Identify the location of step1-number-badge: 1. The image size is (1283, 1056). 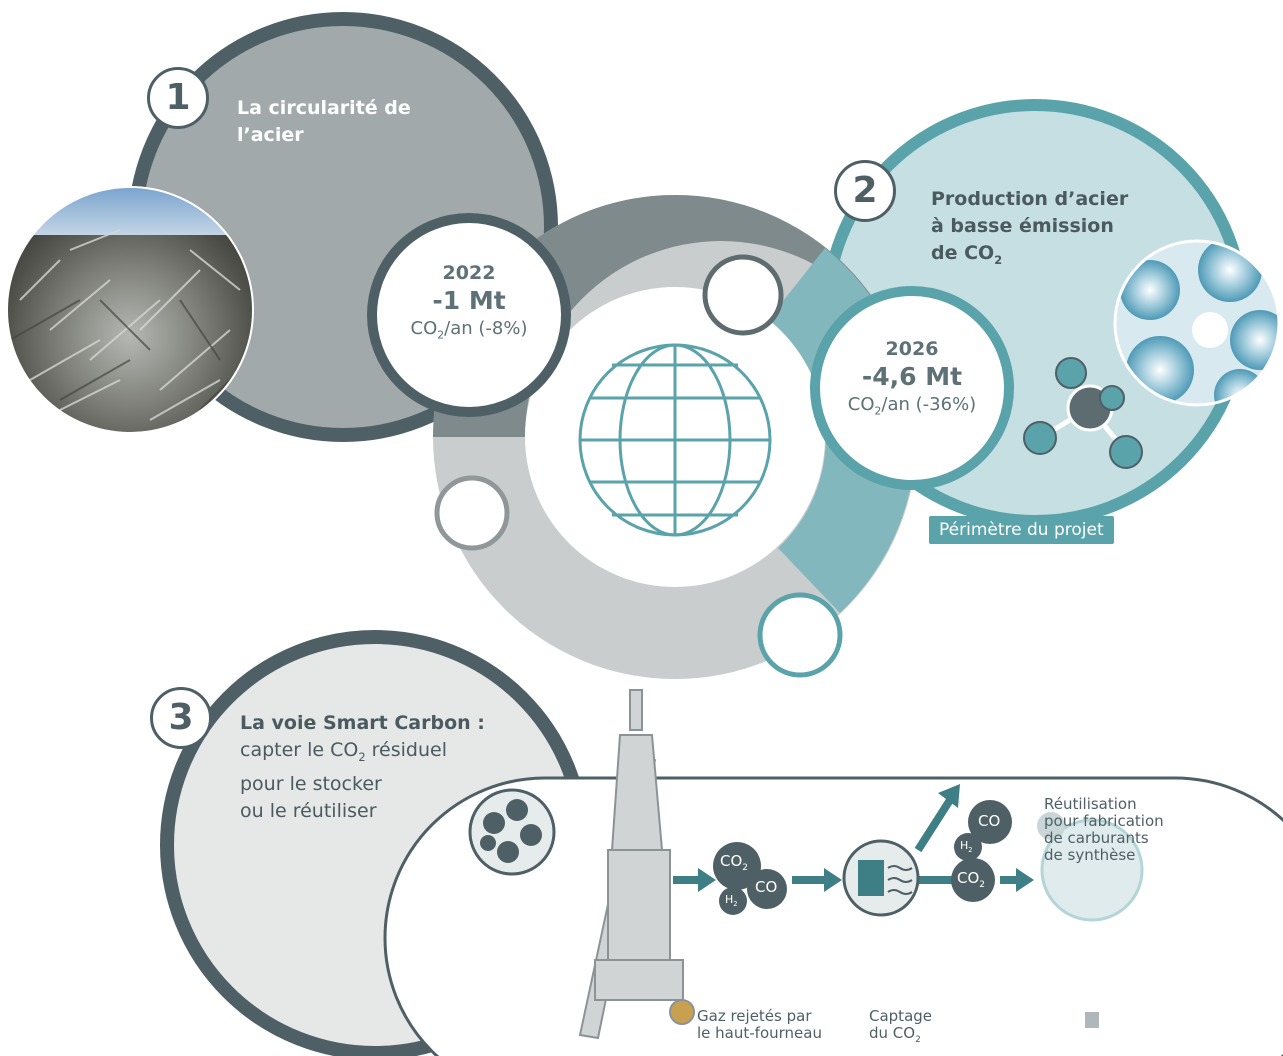
(178, 98).